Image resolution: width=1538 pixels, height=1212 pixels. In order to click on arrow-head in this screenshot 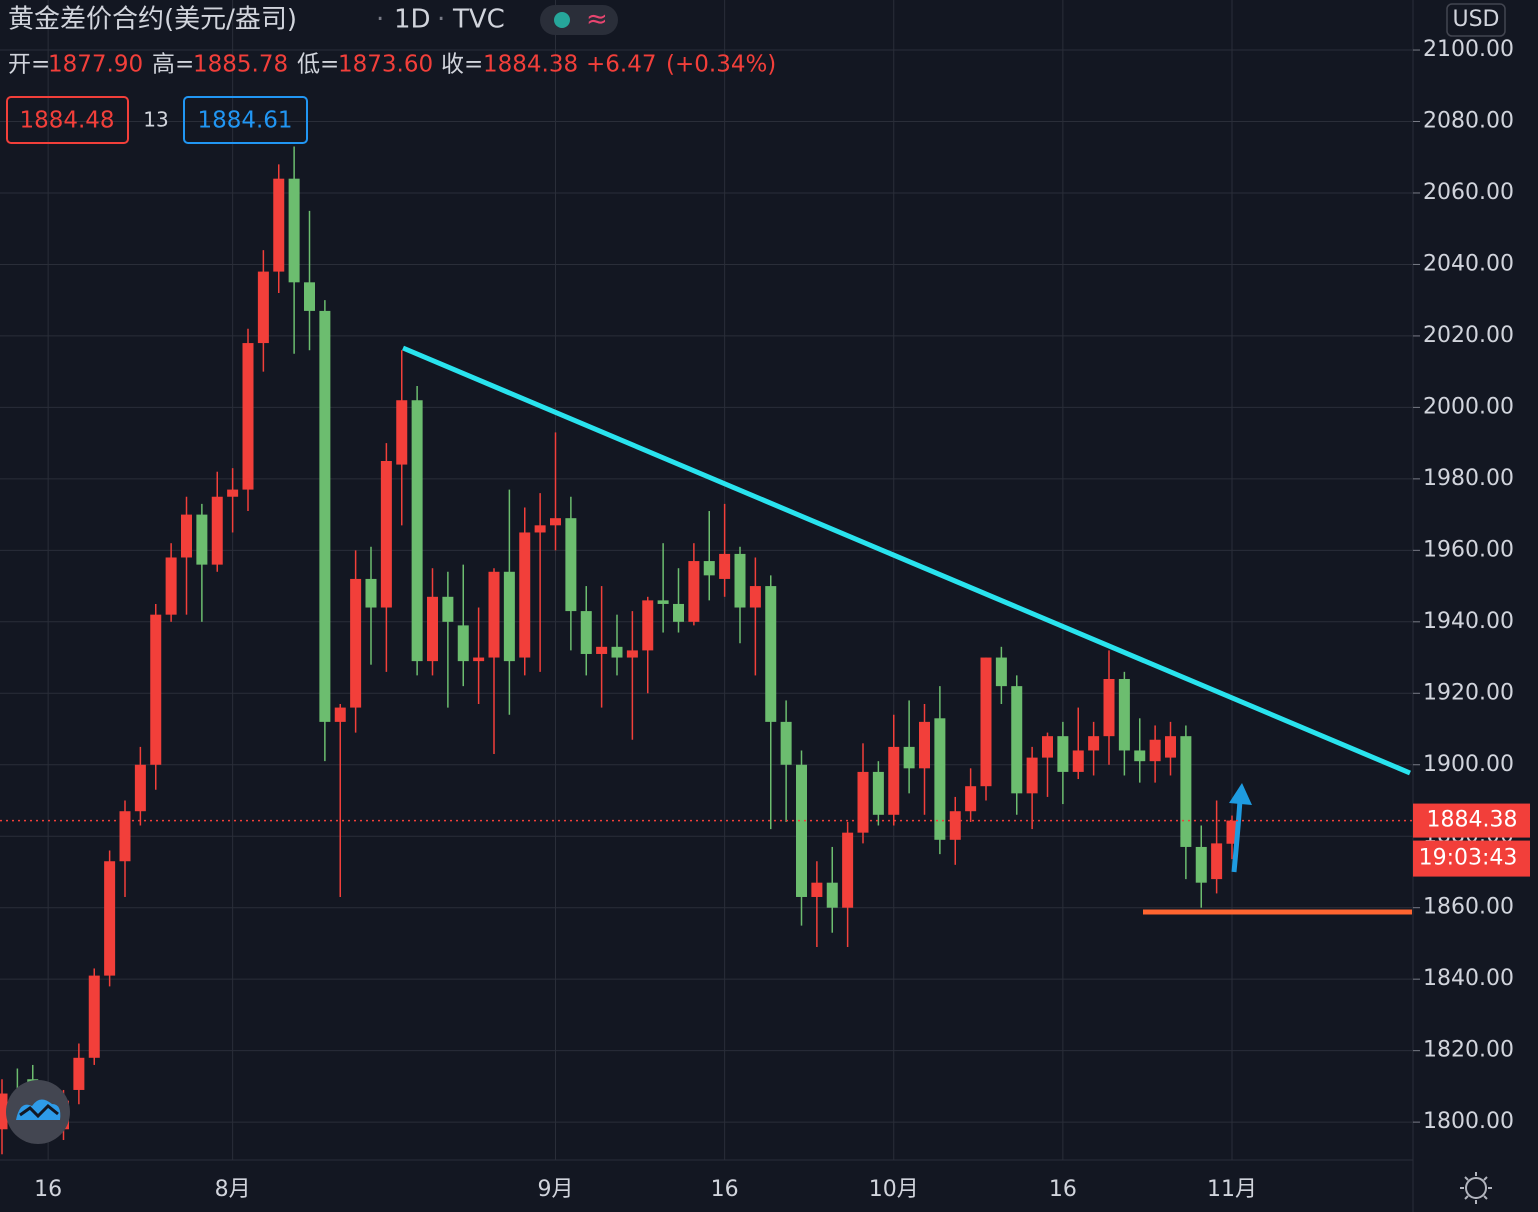, I will do `click(1240, 794)`.